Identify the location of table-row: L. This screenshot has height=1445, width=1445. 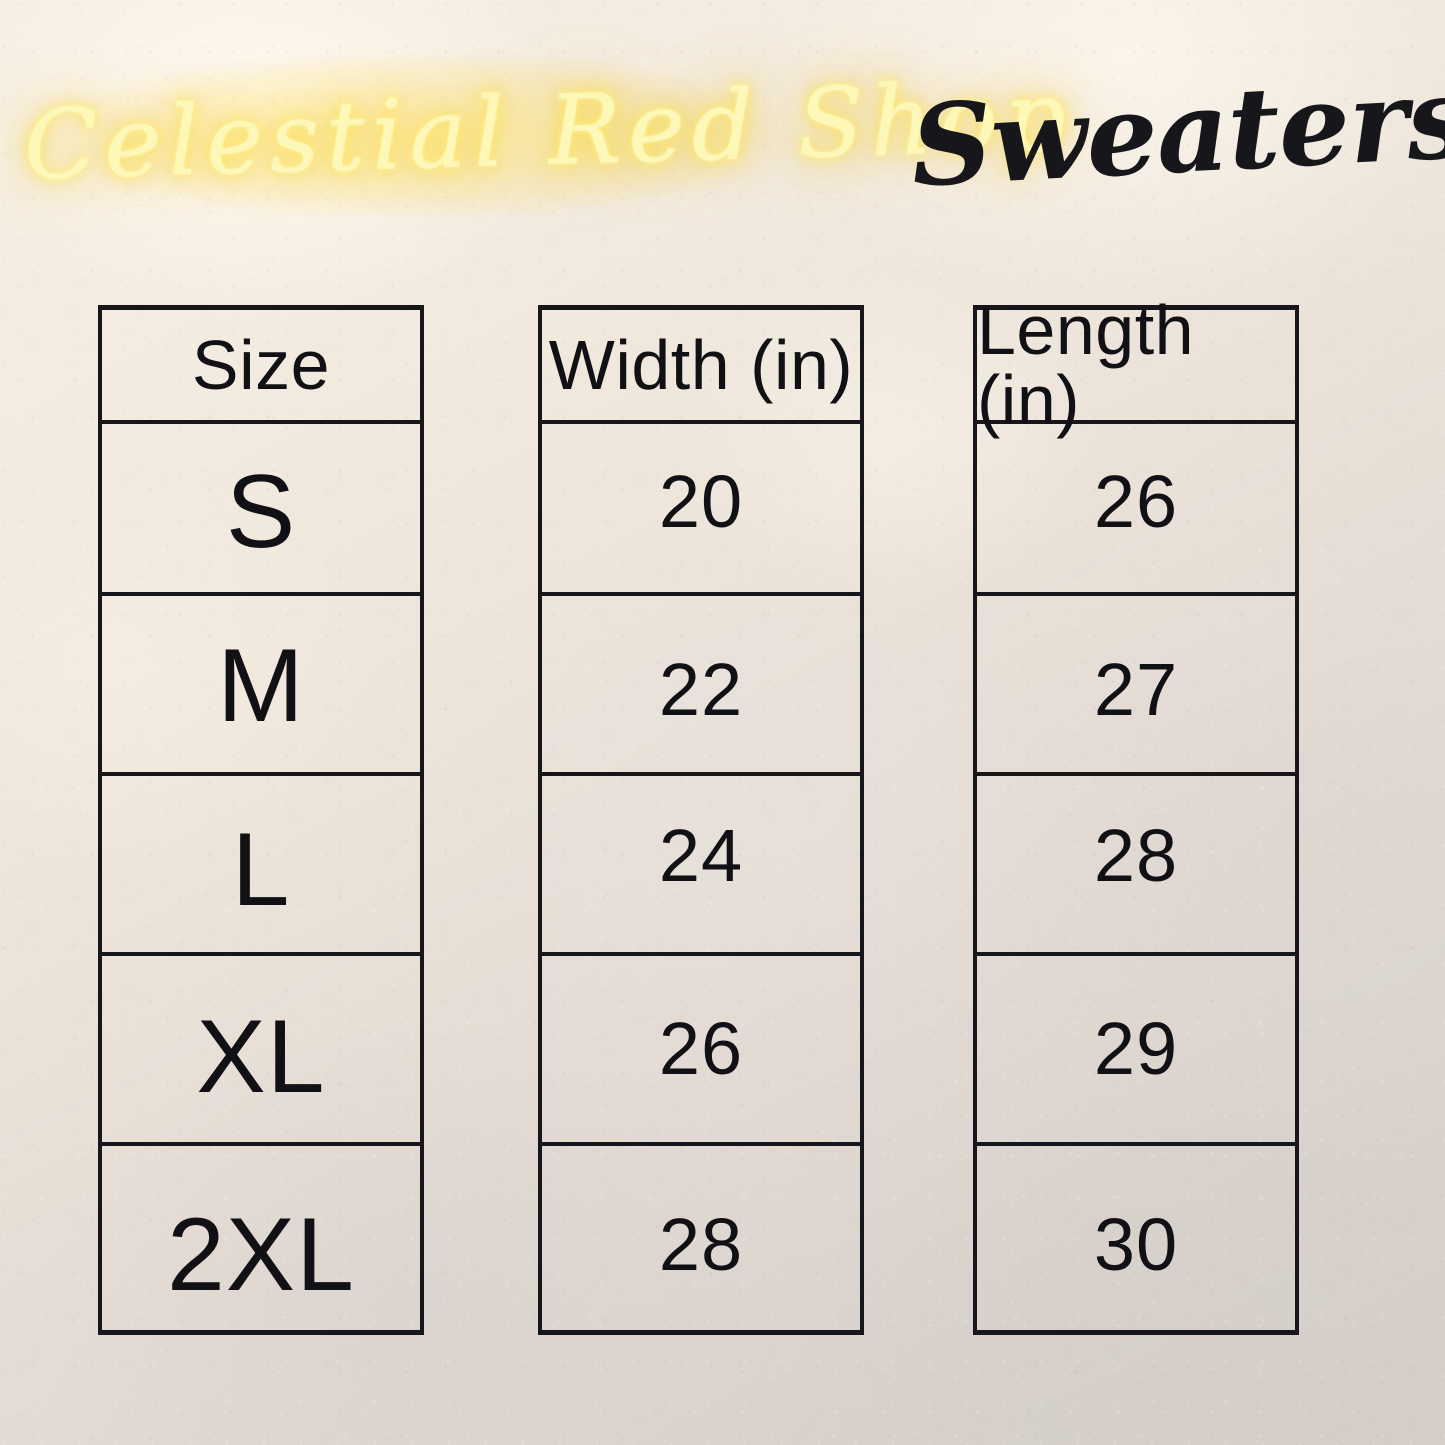
(261, 866).